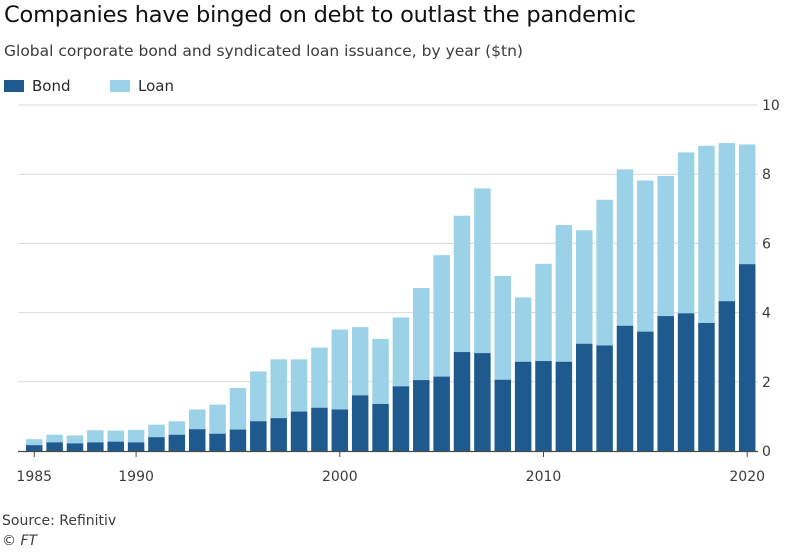 The width and height of the screenshot is (796, 558). What do you see at coordinates (401, 418) in the screenshot?
I see `bar-bond-2003` at bounding box center [401, 418].